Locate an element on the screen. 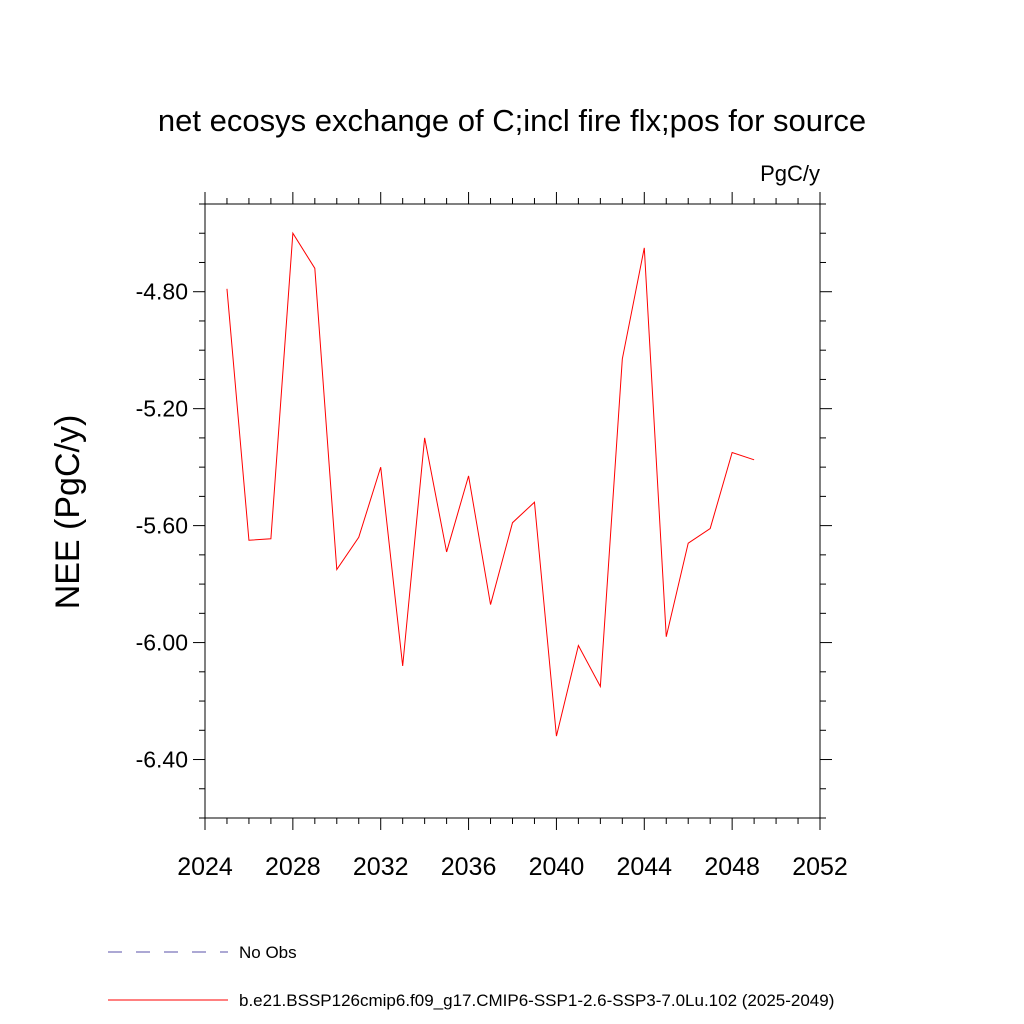  y-tick-label: -5.60 is located at coordinates (162, 526).